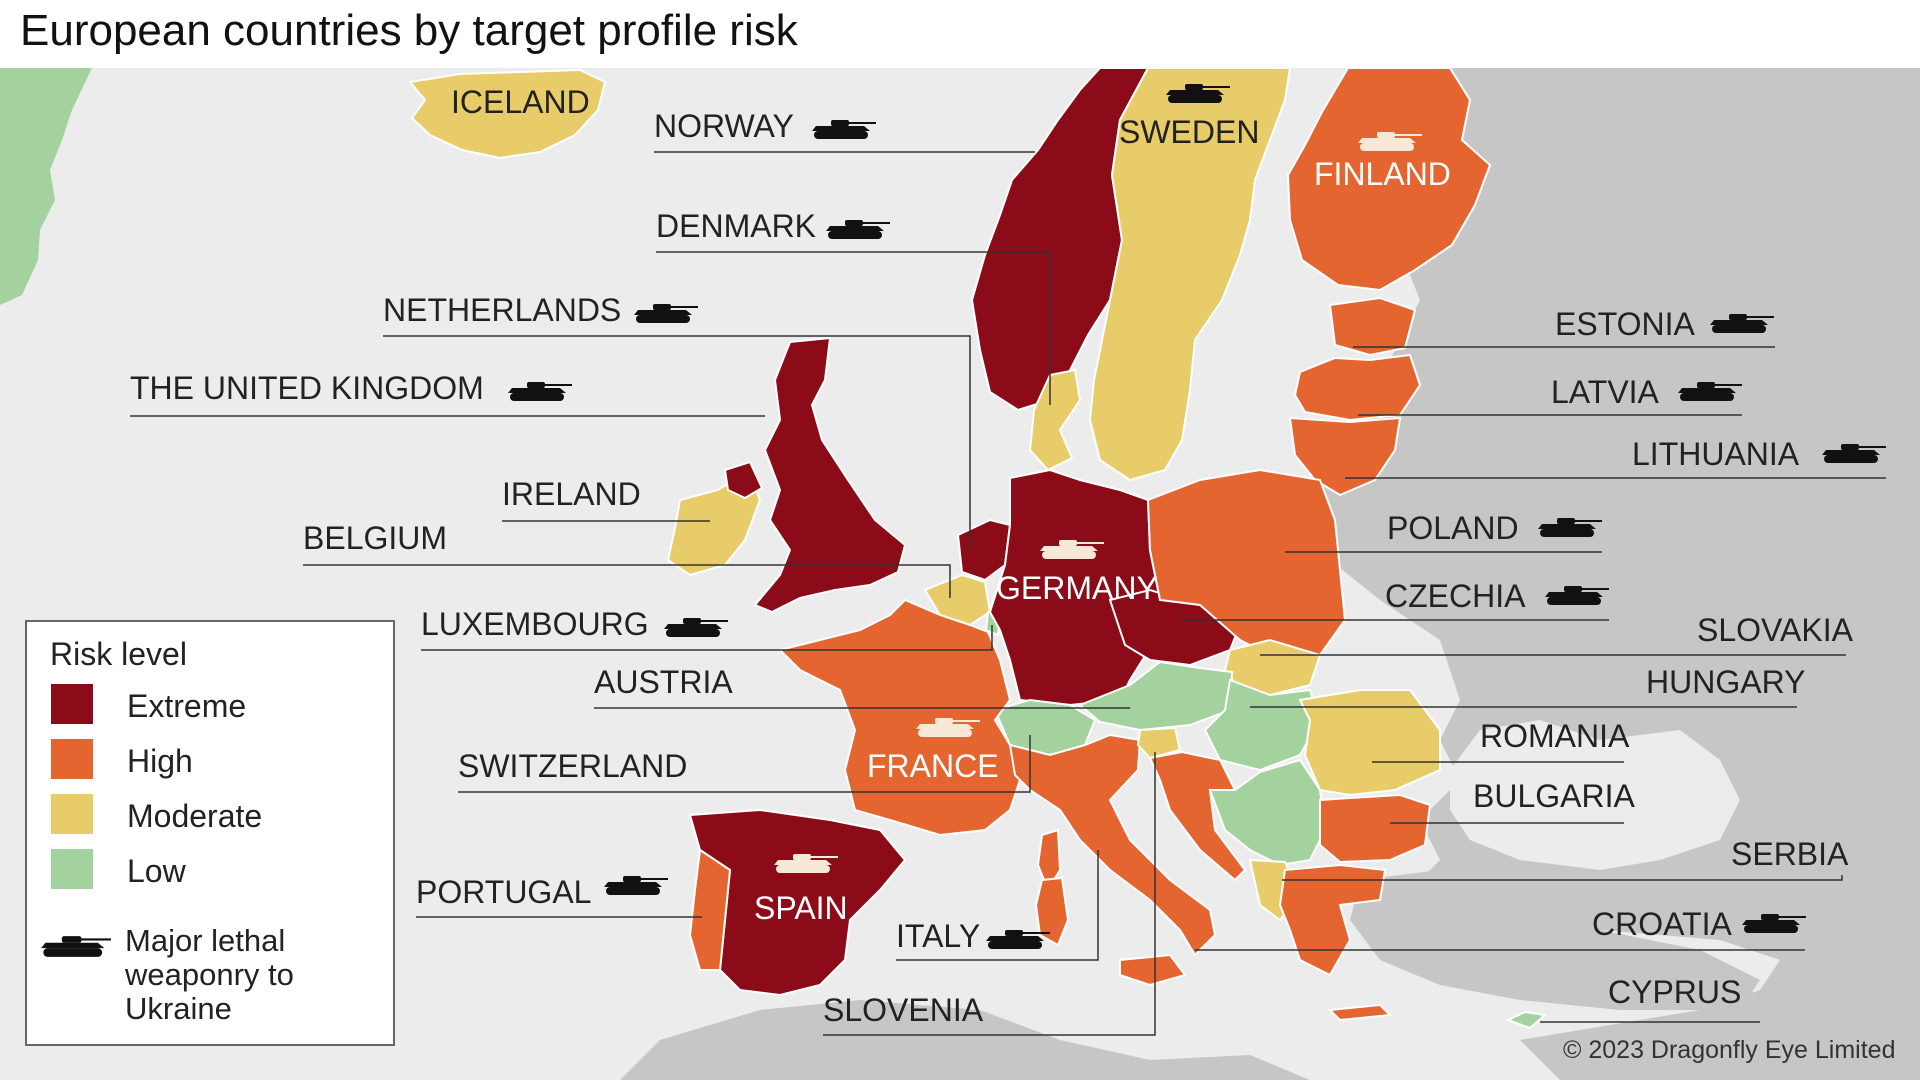  What do you see at coordinates (72, 759) in the screenshot?
I see `legend-swatch-high` at bounding box center [72, 759].